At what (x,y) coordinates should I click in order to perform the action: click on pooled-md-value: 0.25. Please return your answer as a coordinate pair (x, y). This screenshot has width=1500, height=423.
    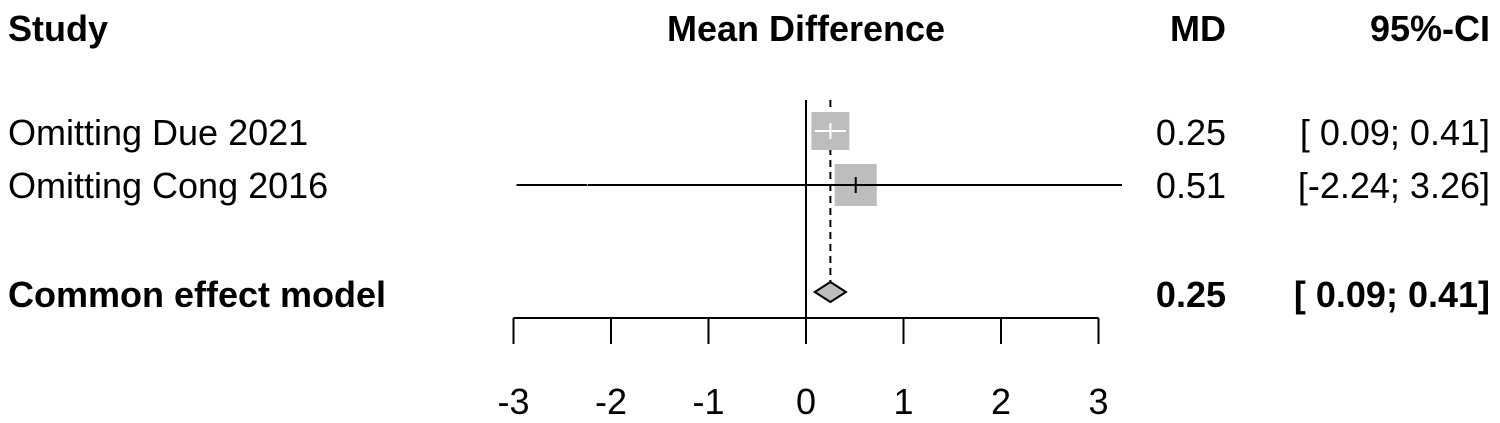
    Looking at the image, I should click on (1191, 294).